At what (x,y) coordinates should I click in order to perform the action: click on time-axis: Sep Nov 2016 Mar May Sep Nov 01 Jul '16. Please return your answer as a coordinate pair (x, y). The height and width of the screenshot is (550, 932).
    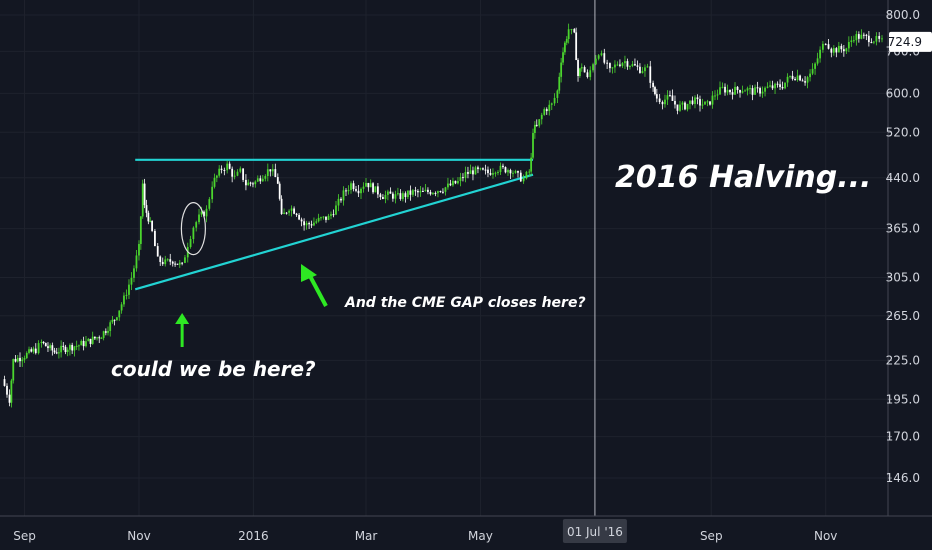
    Looking at the image, I should click on (466, 529).